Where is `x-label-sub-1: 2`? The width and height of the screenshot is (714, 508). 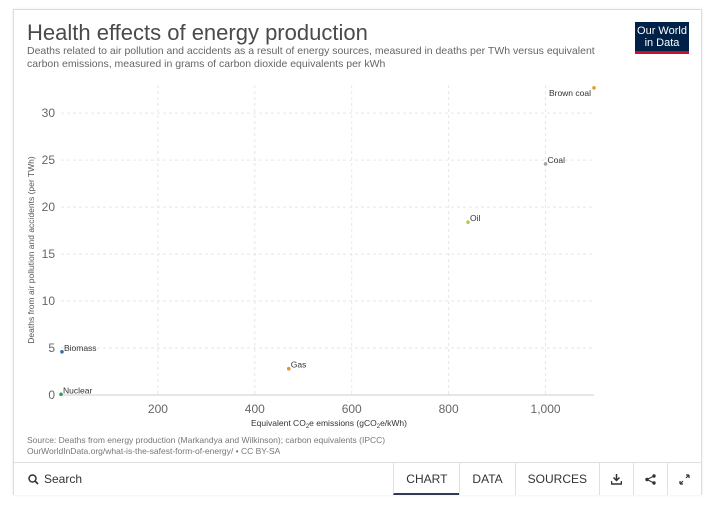 x-label-sub-1: 2 is located at coordinates (308, 427).